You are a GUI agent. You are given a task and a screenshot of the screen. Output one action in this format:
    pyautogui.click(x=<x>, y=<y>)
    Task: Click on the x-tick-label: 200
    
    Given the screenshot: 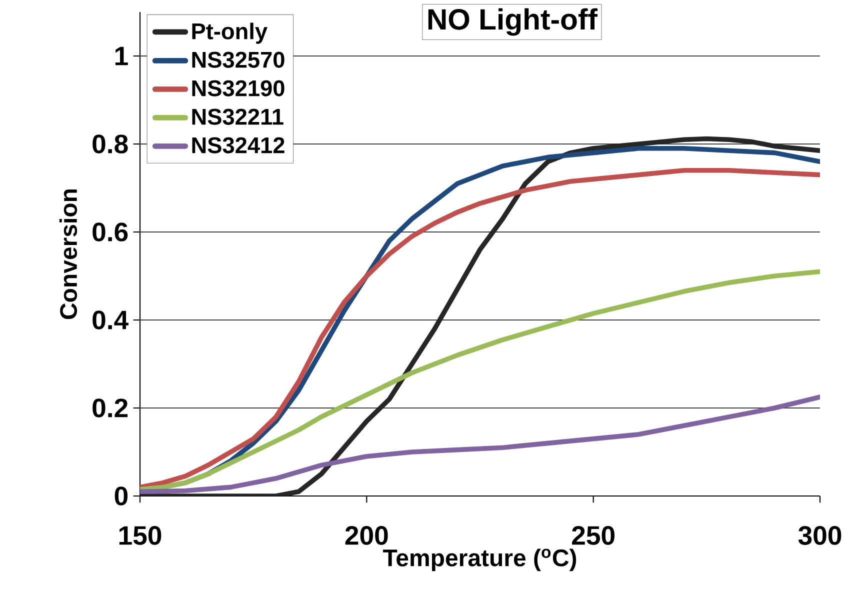 What is the action you would take?
    pyautogui.click(x=366, y=535)
    